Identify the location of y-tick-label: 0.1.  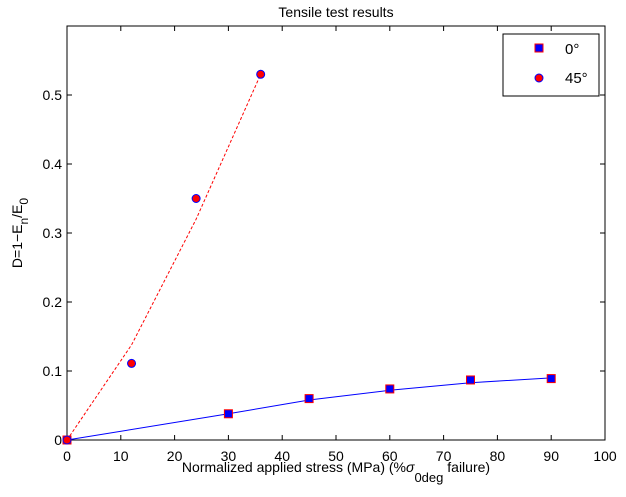
(53, 371).